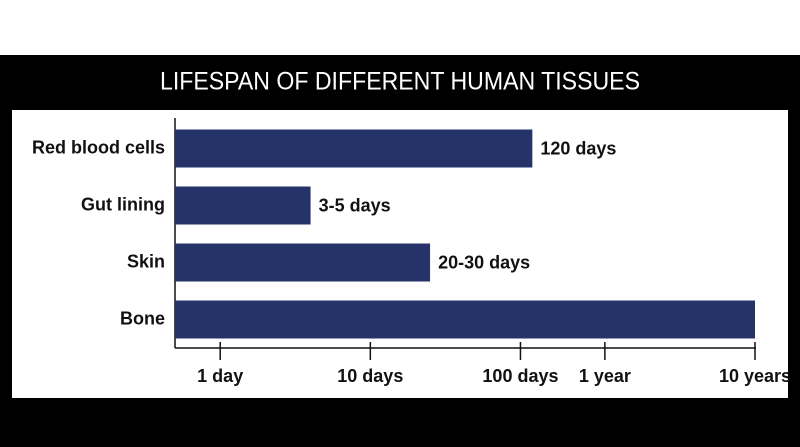 This screenshot has height=447, width=800. I want to click on value-label: 3-5 days, so click(355, 205).